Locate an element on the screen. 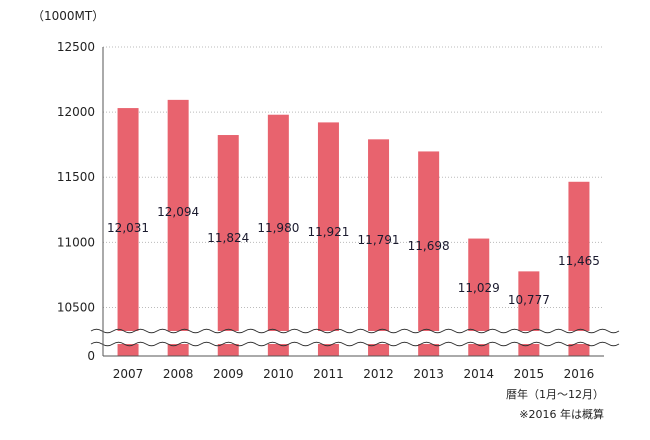 This screenshot has height=440, width=650. data-label: 12,094 is located at coordinates (178, 212).